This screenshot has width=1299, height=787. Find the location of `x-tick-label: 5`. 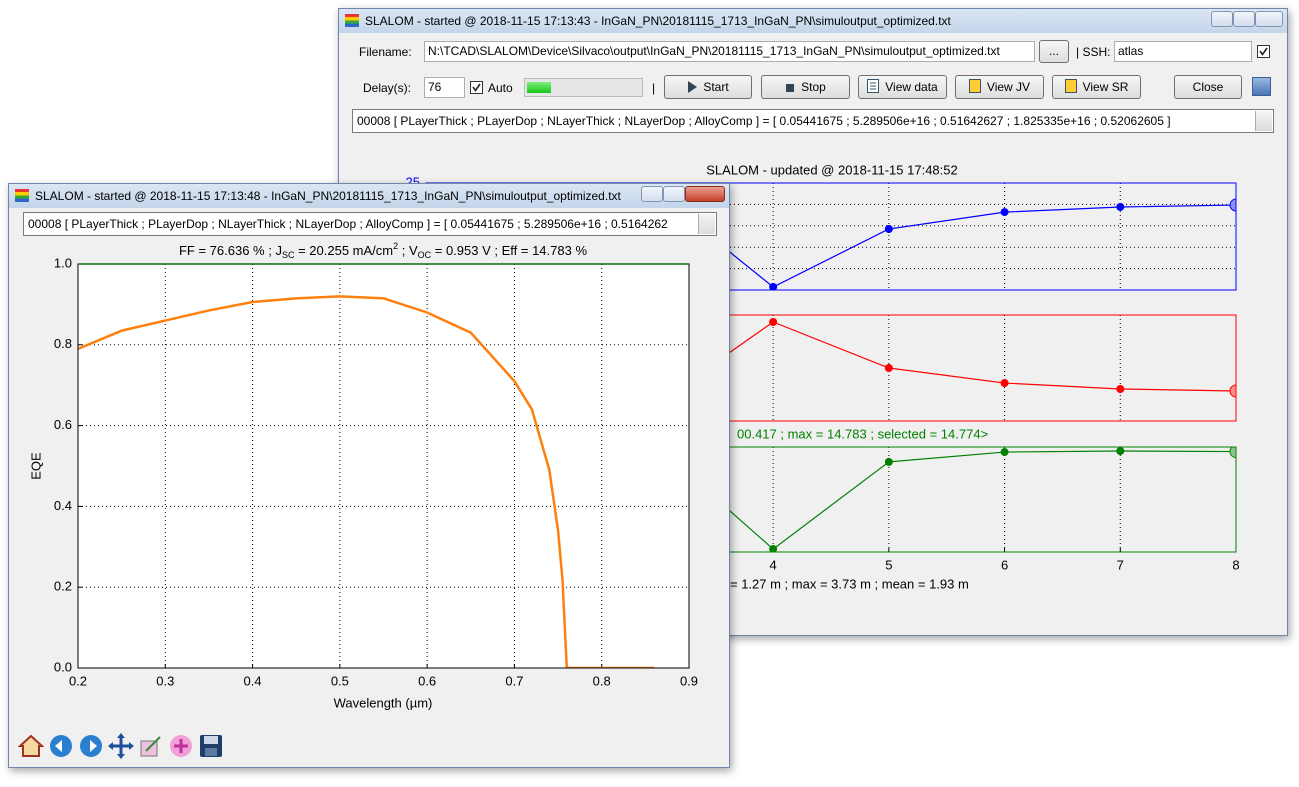

x-tick-label: 5 is located at coordinates (888, 564).